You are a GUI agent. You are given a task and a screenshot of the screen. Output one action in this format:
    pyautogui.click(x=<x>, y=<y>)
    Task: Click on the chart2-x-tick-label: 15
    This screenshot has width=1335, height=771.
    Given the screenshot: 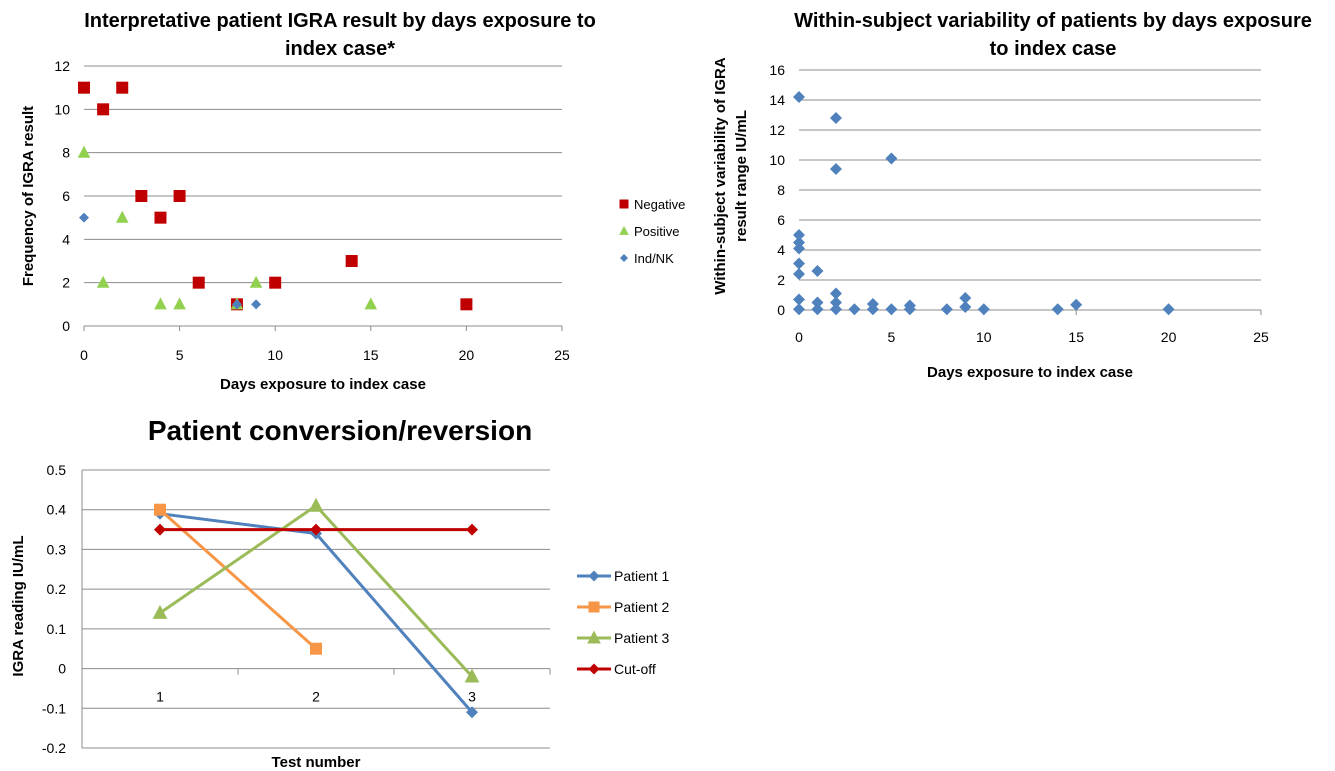 What is the action you would take?
    pyautogui.click(x=1076, y=337)
    